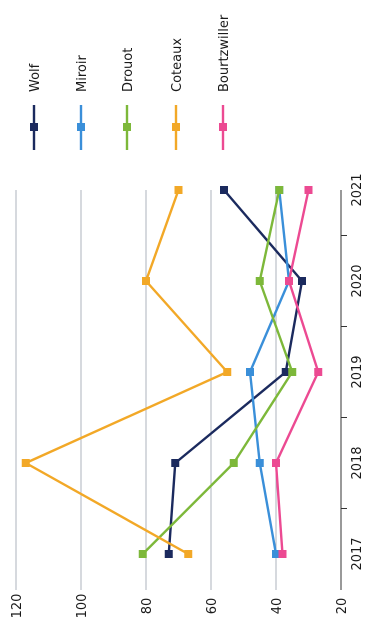  What do you see at coordinates (357, 462) in the screenshot?
I see `x-tick-label-2018: 2018` at bounding box center [357, 462].